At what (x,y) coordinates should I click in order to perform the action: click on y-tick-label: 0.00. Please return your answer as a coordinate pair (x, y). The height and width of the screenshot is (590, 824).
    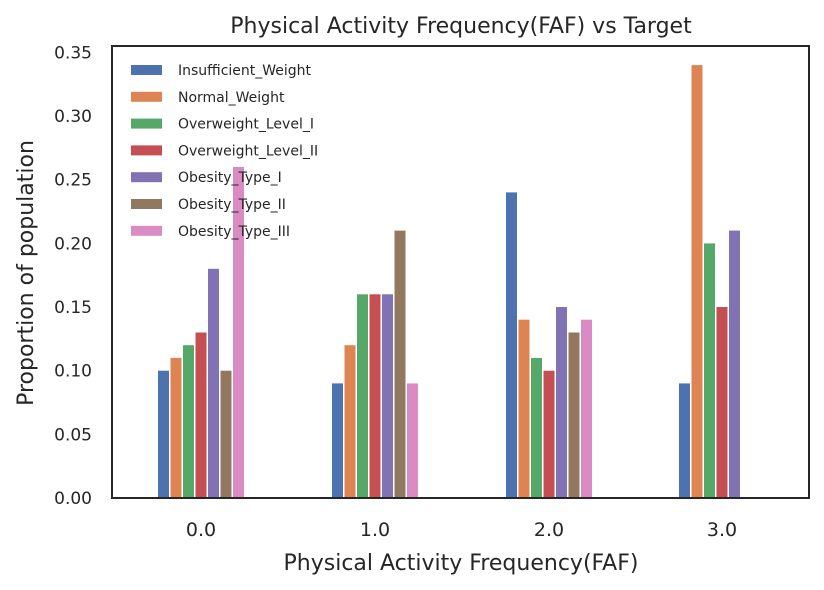
    Looking at the image, I should click on (73, 499).